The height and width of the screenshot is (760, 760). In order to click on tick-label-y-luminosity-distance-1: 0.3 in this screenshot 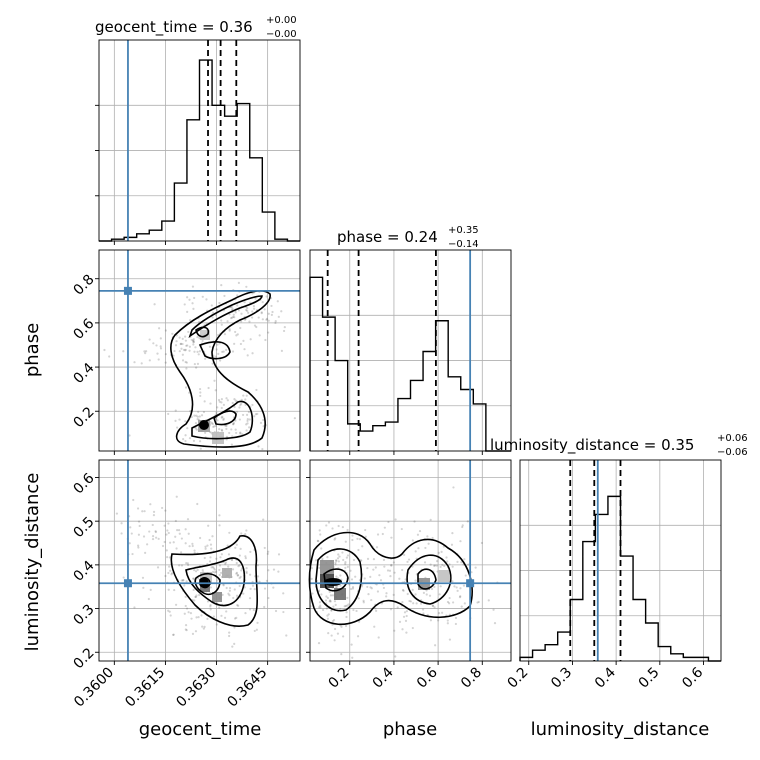, I will do `click(84, 614)`.